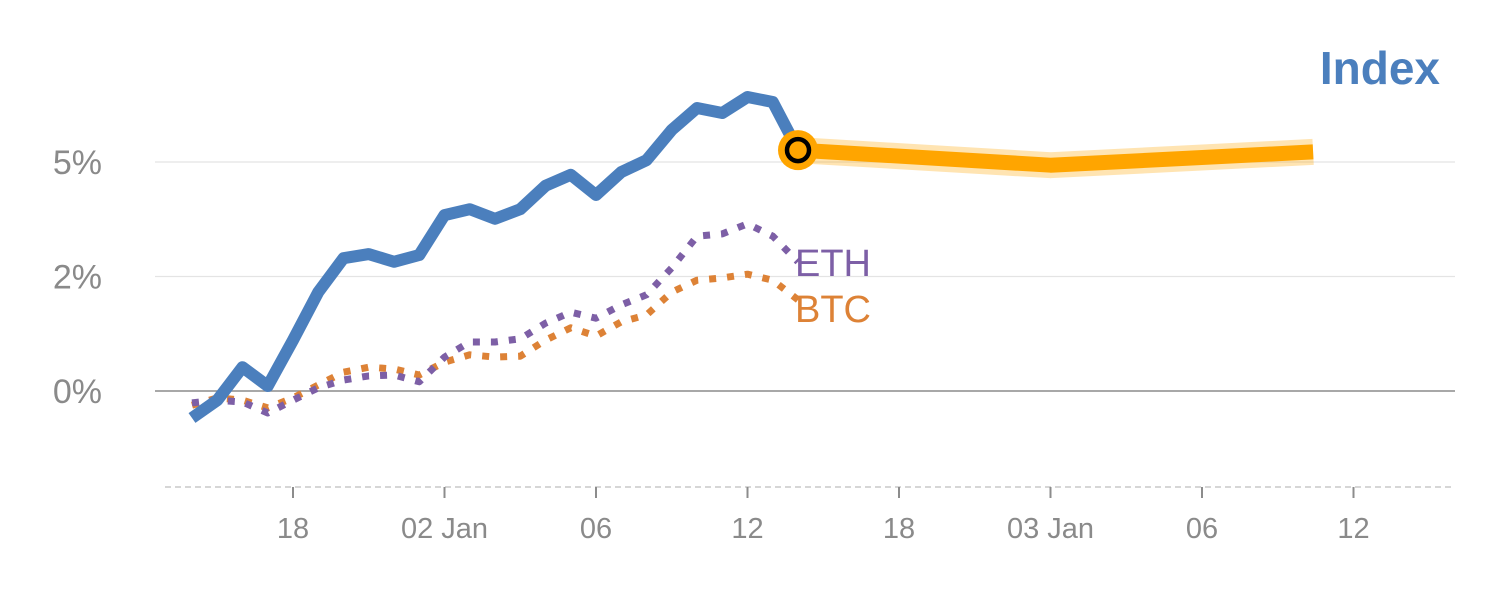 Image resolution: width=1500 pixels, height=600 pixels. What do you see at coordinates (444, 529) in the screenshot?
I see `x-tick-label: 02 Jan` at bounding box center [444, 529].